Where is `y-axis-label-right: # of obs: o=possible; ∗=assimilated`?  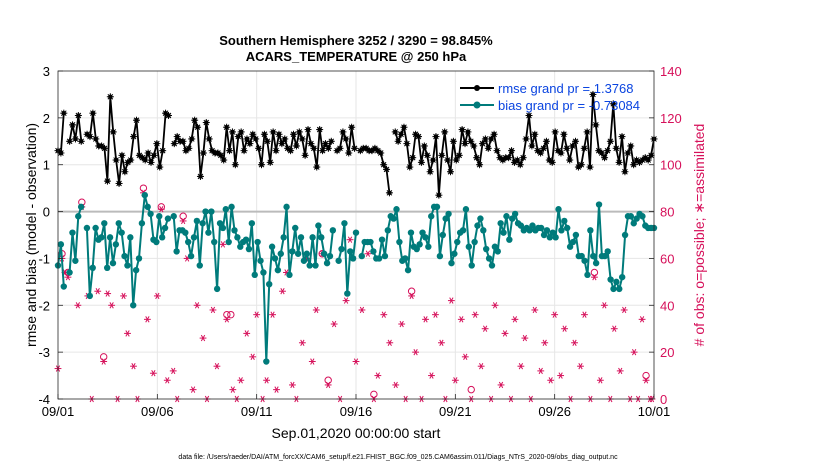
y-axis-label-right: # of obs: o=possible; ∗=assimilated is located at coordinates (699, 235).